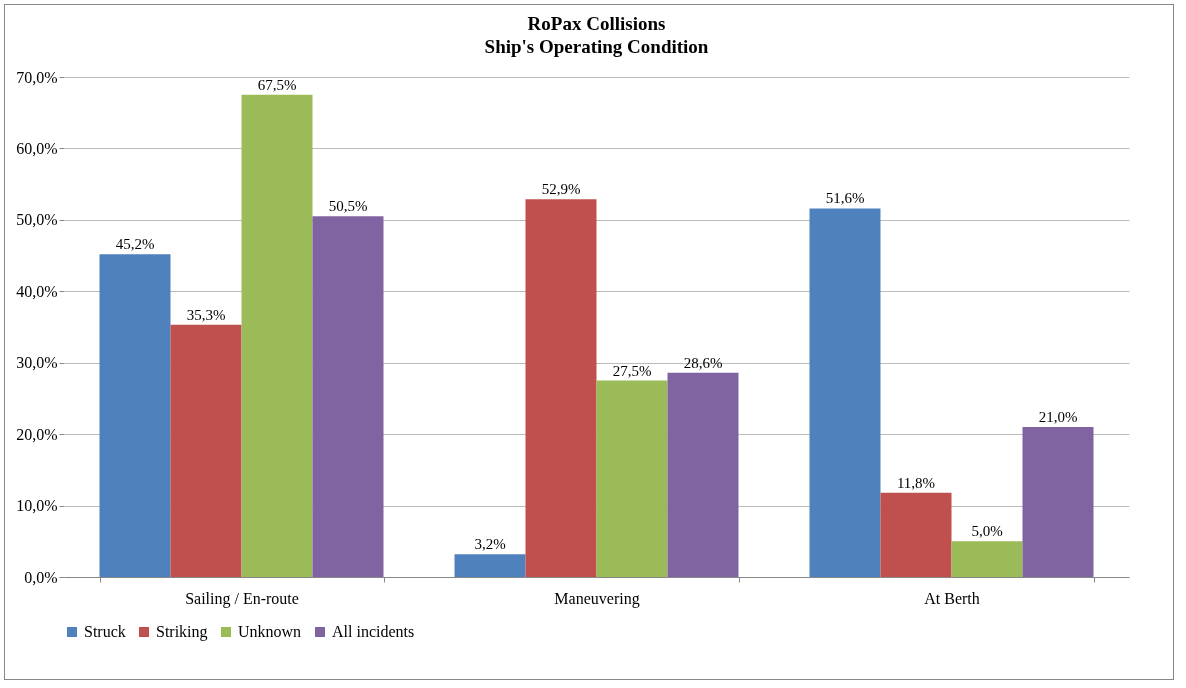  What do you see at coordinates (37, 506) in the screenshot?
I see `y-tick-label: 10,0%` at bounding box center [37, 506].